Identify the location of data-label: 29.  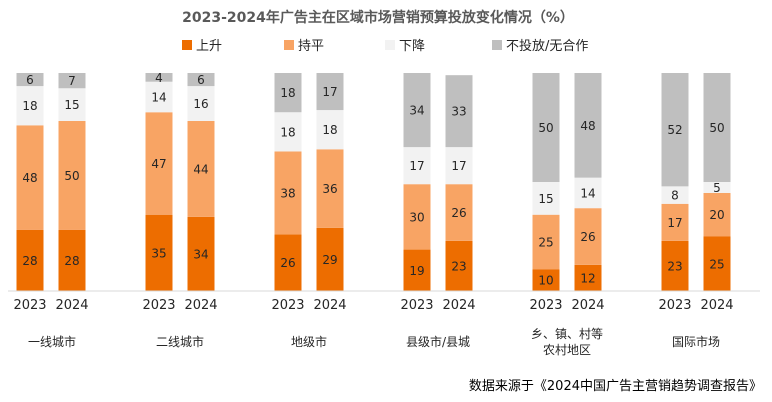
(329, 260).